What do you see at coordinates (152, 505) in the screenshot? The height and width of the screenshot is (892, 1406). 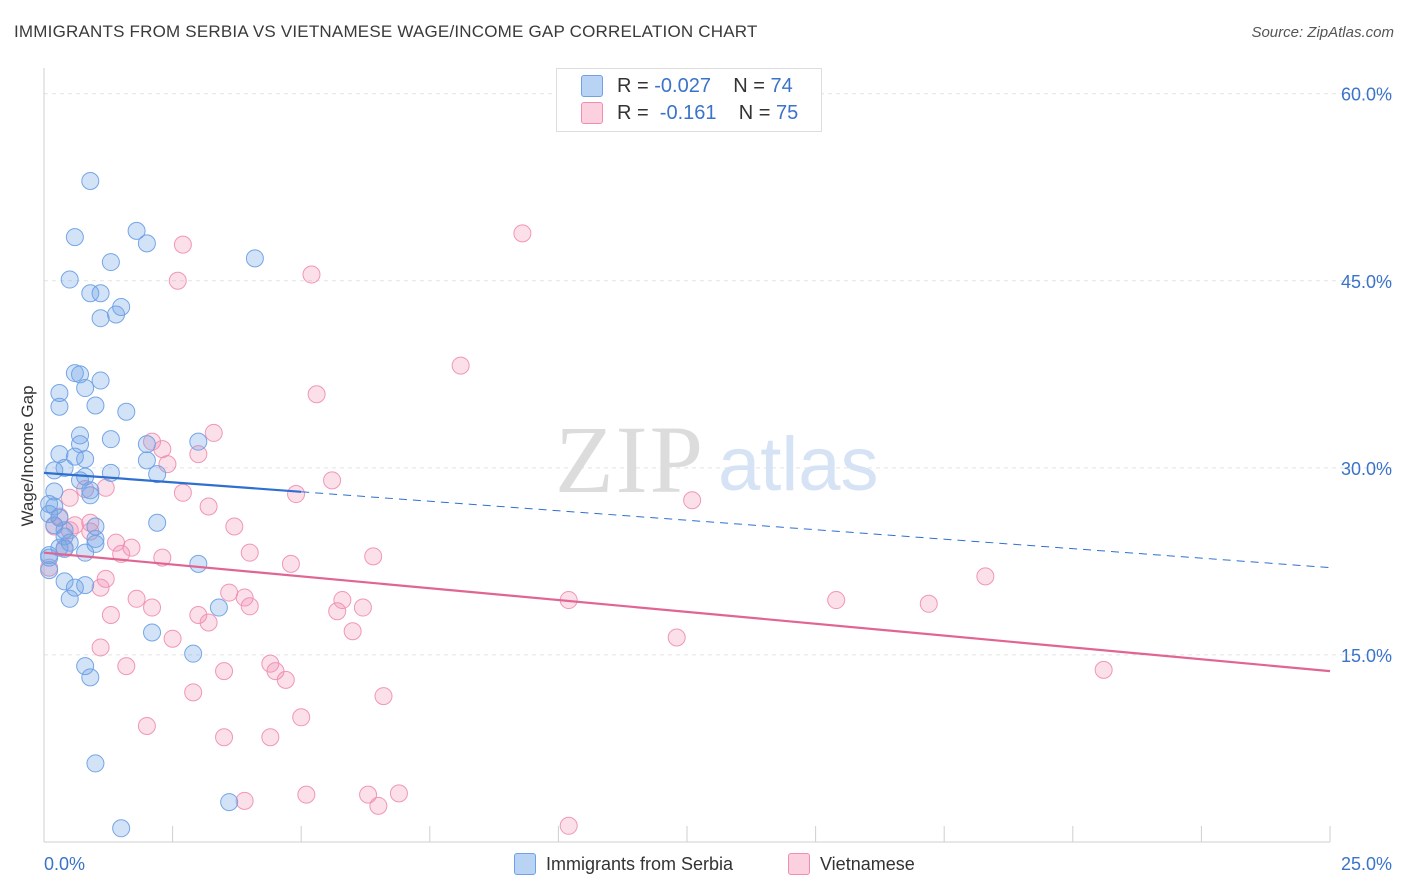 I see `series-serbia` at bounding box center [152, 505].